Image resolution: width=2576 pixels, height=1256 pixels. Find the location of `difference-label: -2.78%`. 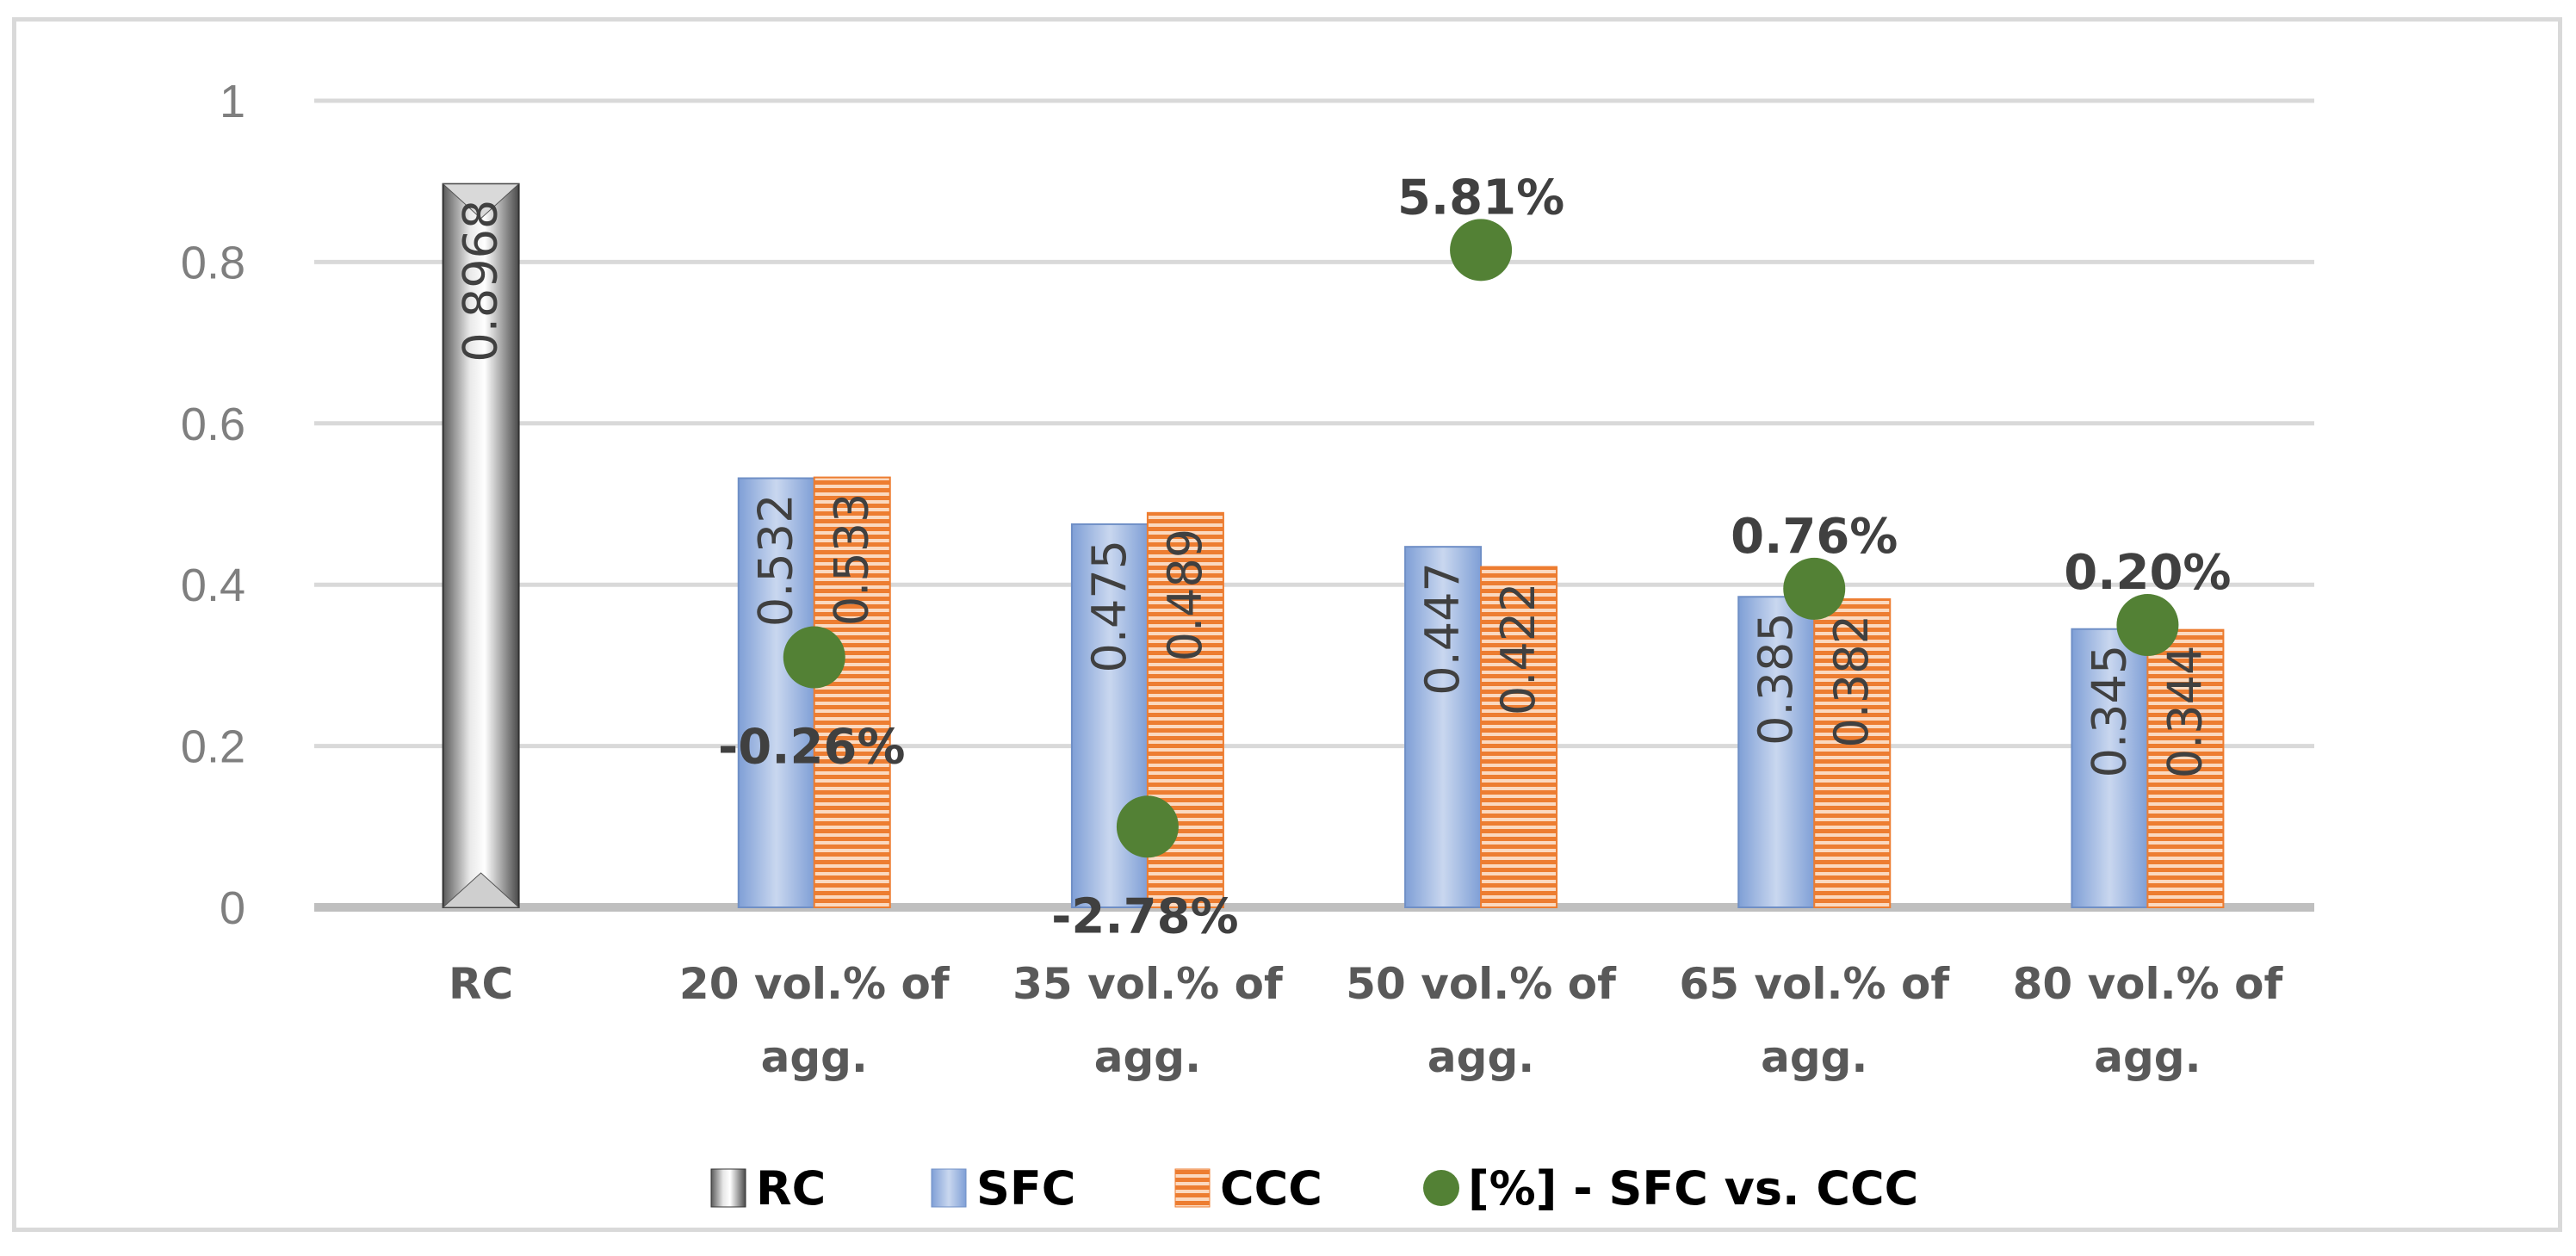

difference-label: -2.78% is located at coordinates (1145, 916).